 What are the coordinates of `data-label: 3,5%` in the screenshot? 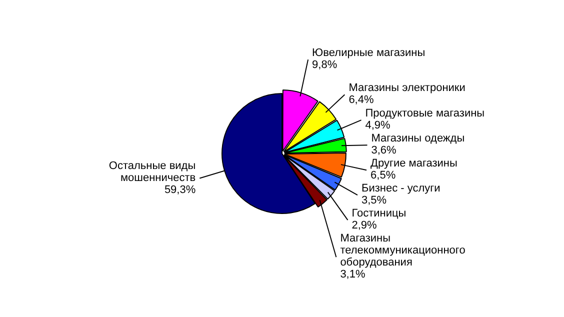 It's located at (374, 200).